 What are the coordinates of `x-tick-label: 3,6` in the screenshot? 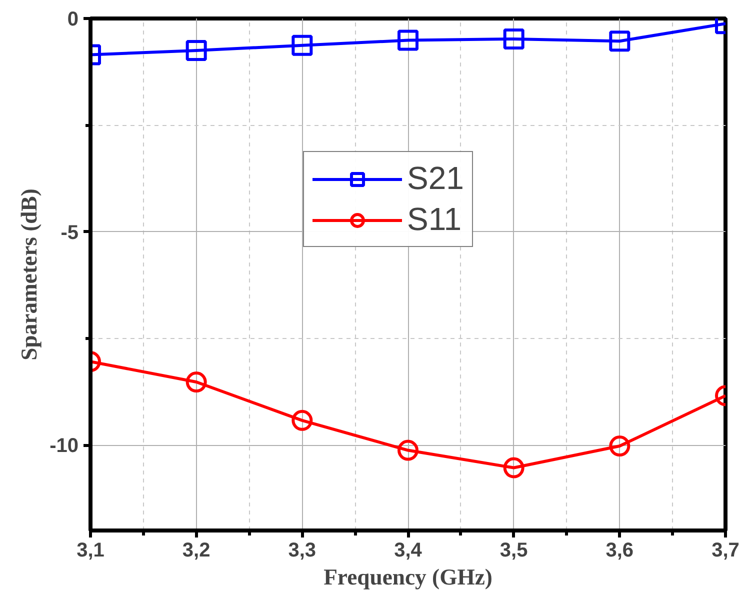 It's located at (620, 551).